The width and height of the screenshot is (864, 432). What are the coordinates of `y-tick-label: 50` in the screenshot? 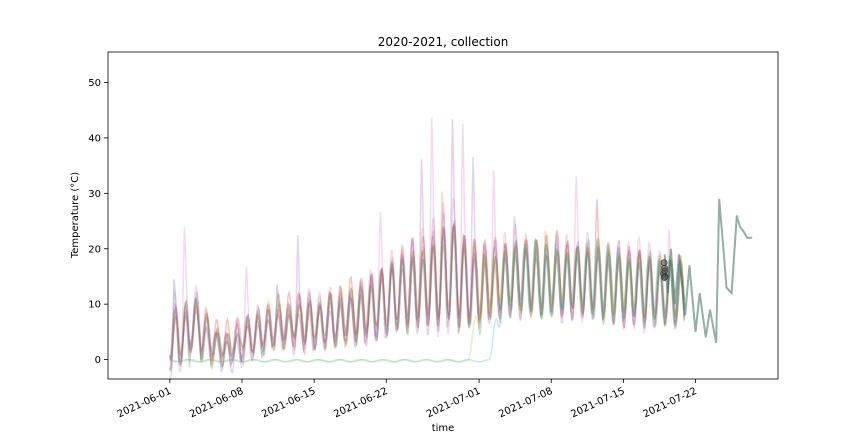 It's located at (94, 83).